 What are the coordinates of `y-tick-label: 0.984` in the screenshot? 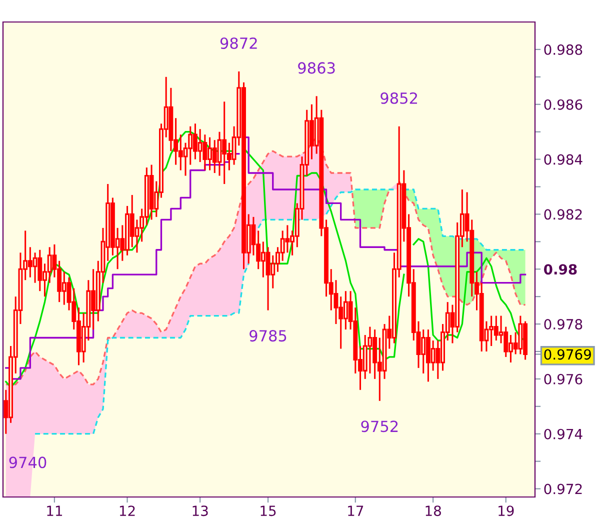 It's located at (563, 159).